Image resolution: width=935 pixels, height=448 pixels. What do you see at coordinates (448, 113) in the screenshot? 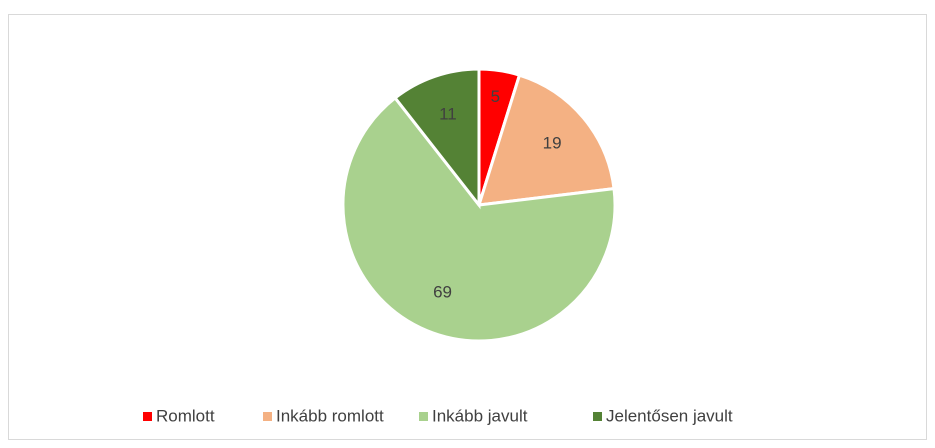
I see `data-label: 11` at bounding box center [448, 113].